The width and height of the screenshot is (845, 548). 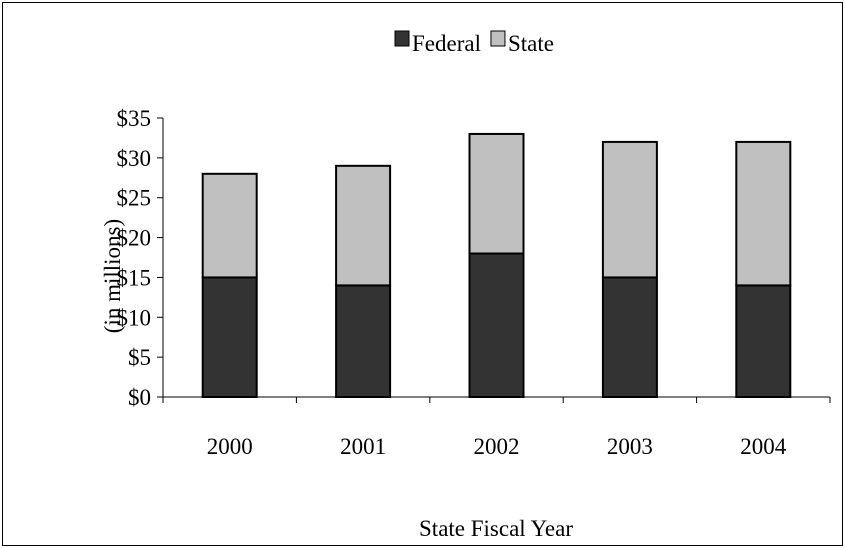 What do you see at coordinates (496, 325) in the screenshot?
I see `bar-federal-2002` at bounding box center [496, 325].